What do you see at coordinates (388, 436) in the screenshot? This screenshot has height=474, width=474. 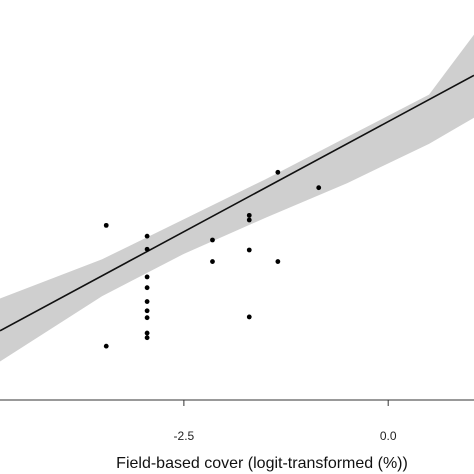 I see `x-tick-label: 0.0` at bounding box center [388, 436].